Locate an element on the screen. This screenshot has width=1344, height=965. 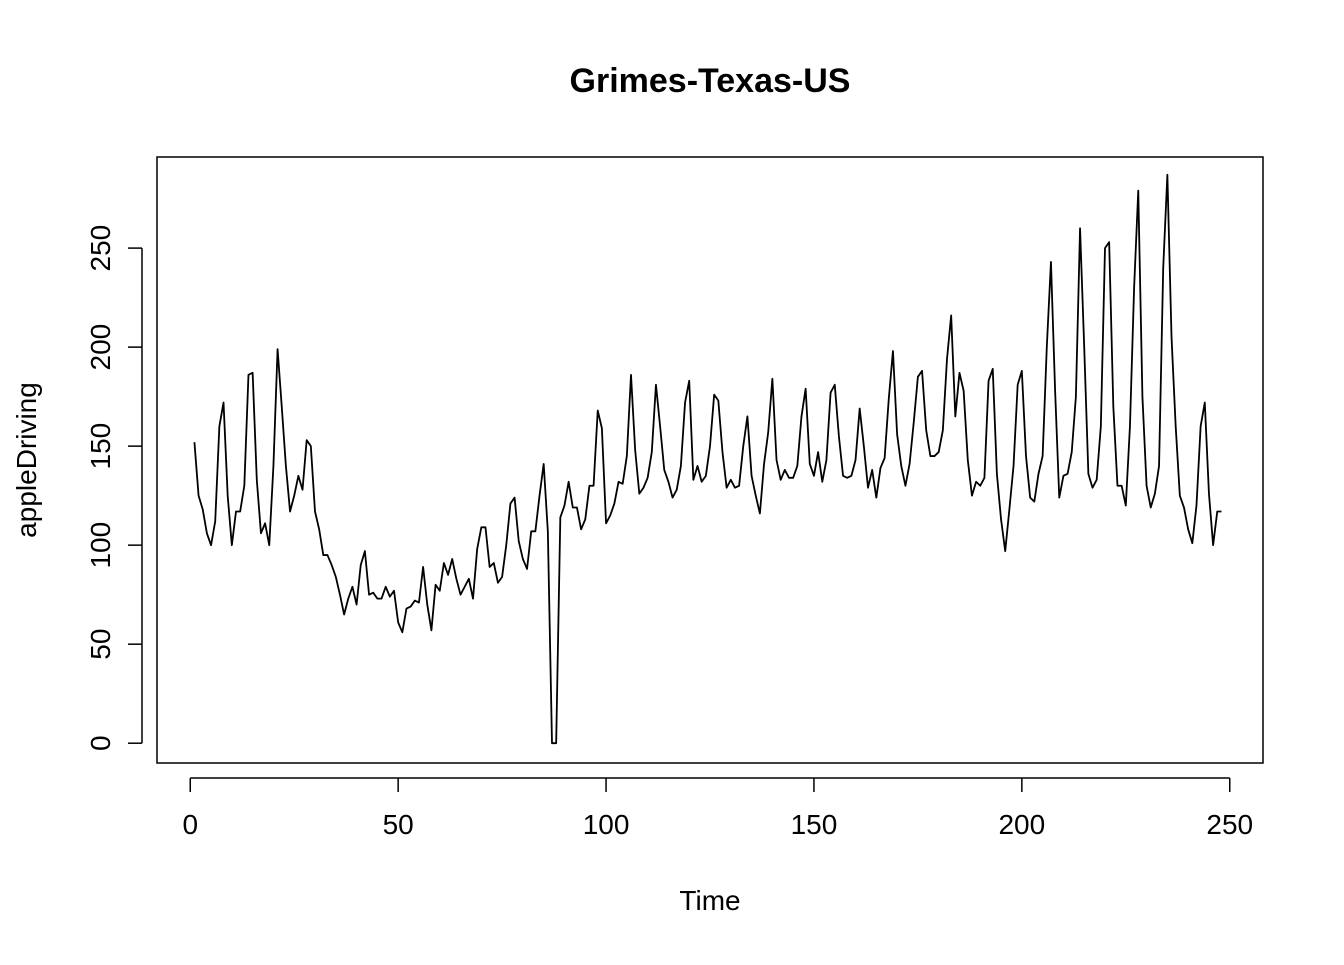
y-axis: 0 50 100 150 200 250 is located at coordinates (114, 488).